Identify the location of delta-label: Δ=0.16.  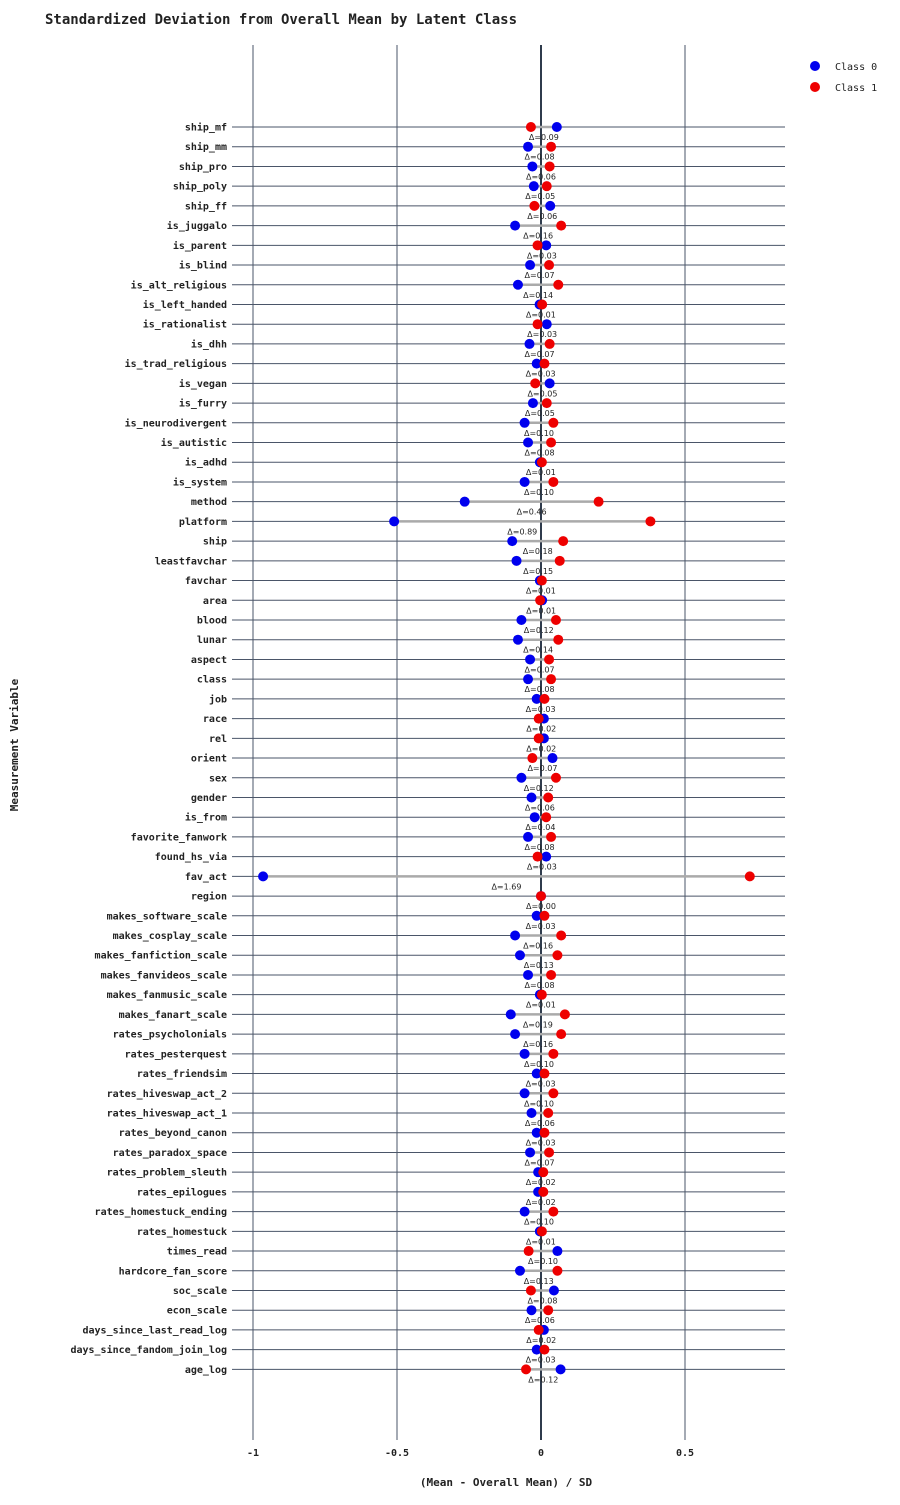
(538, 946).